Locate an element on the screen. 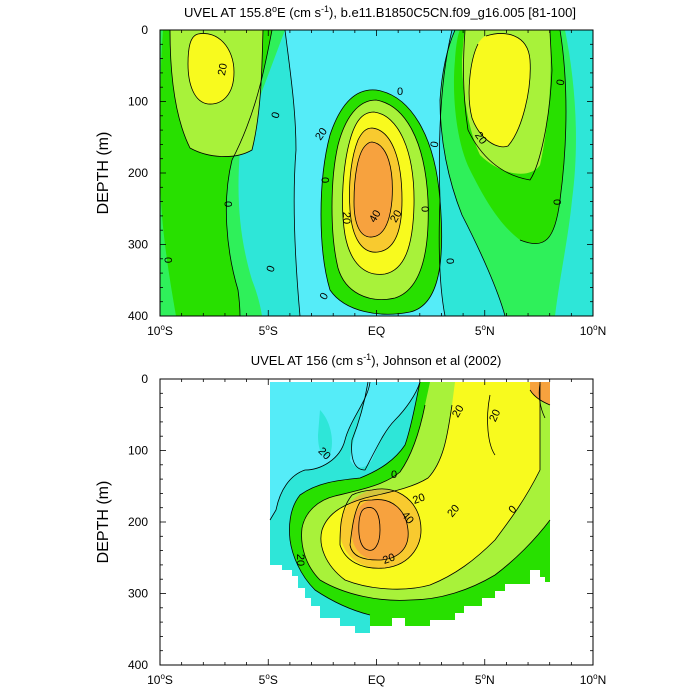  bottom-fill-cyan-light-center is located at coordinates (385, 425).